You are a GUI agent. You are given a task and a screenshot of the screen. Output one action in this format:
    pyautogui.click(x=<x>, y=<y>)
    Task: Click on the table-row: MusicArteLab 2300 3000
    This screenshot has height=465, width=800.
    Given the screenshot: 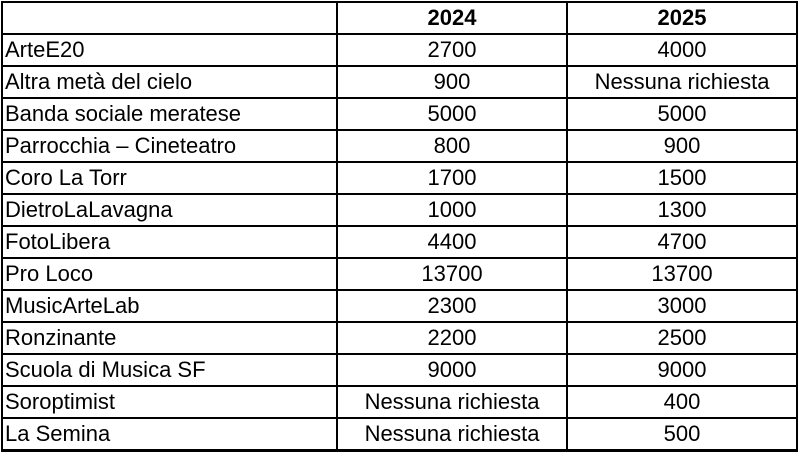 What is the action you would take?
    pyautogui.click(x=399, y=306)
    